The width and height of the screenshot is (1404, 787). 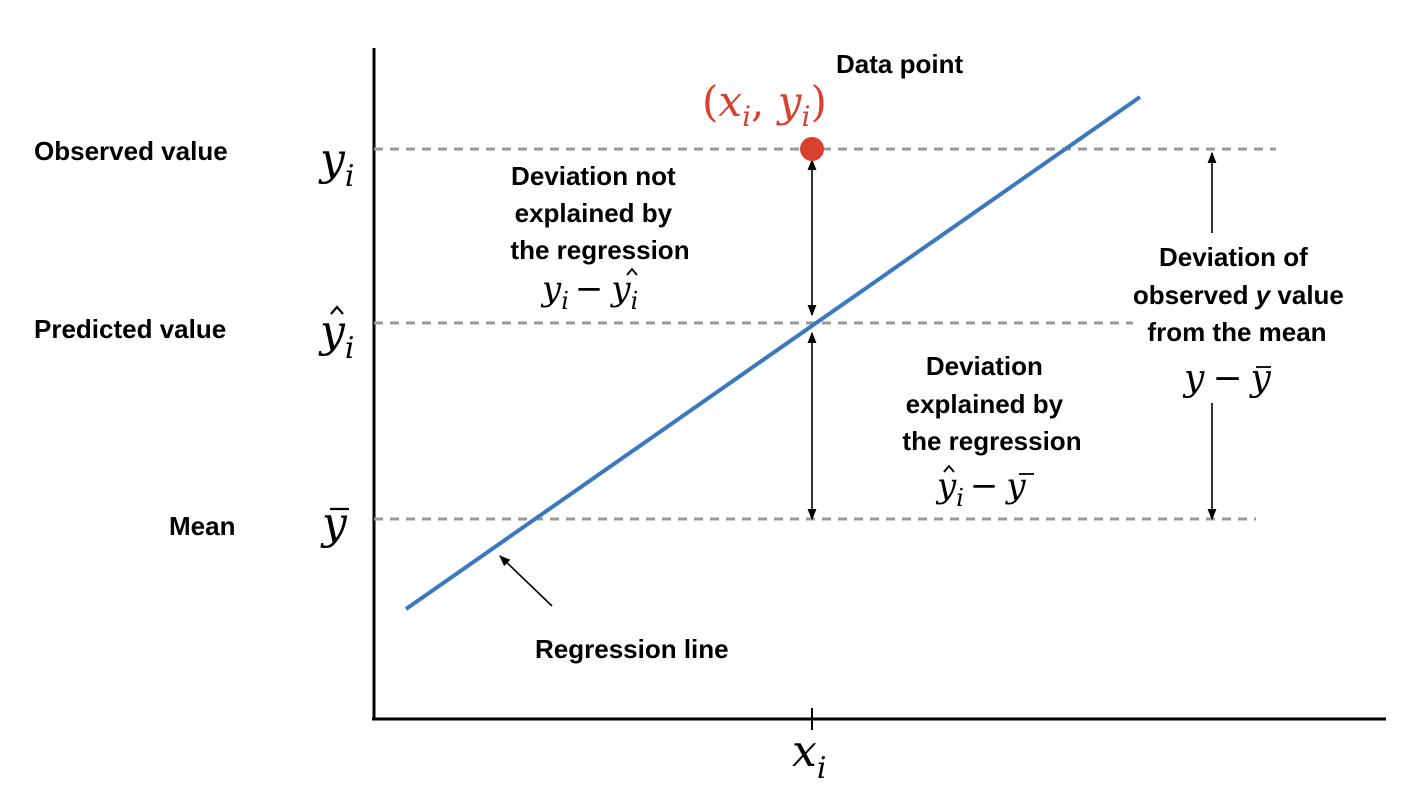 I want to click on total-deviation-formula: y − y, so click(x=1227, y=378).